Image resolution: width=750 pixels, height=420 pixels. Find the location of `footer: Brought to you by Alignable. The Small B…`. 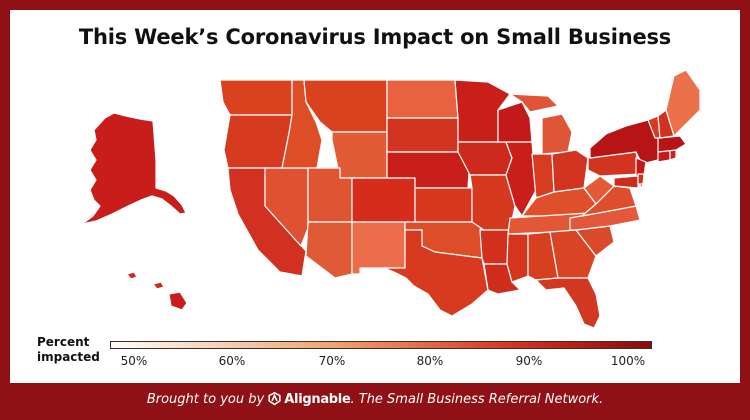

footer: Brought to you by Alignable. The Small B… is located at coordinates (375, 399).